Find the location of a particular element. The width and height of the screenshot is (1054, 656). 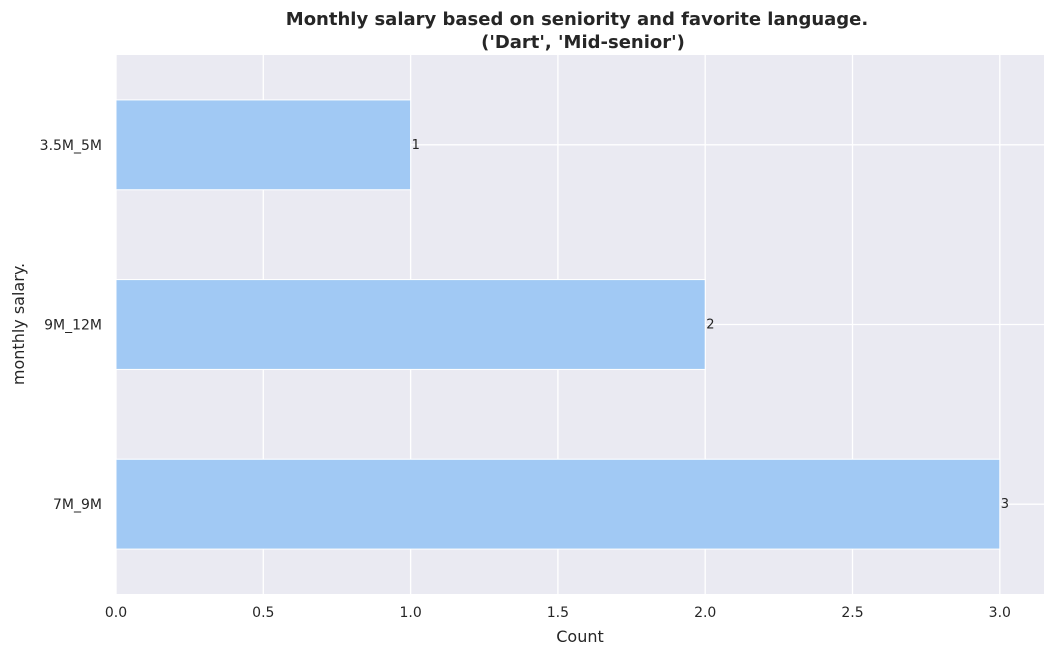

y-tick-label: 7M_9M is located at coordinates (77, 505).